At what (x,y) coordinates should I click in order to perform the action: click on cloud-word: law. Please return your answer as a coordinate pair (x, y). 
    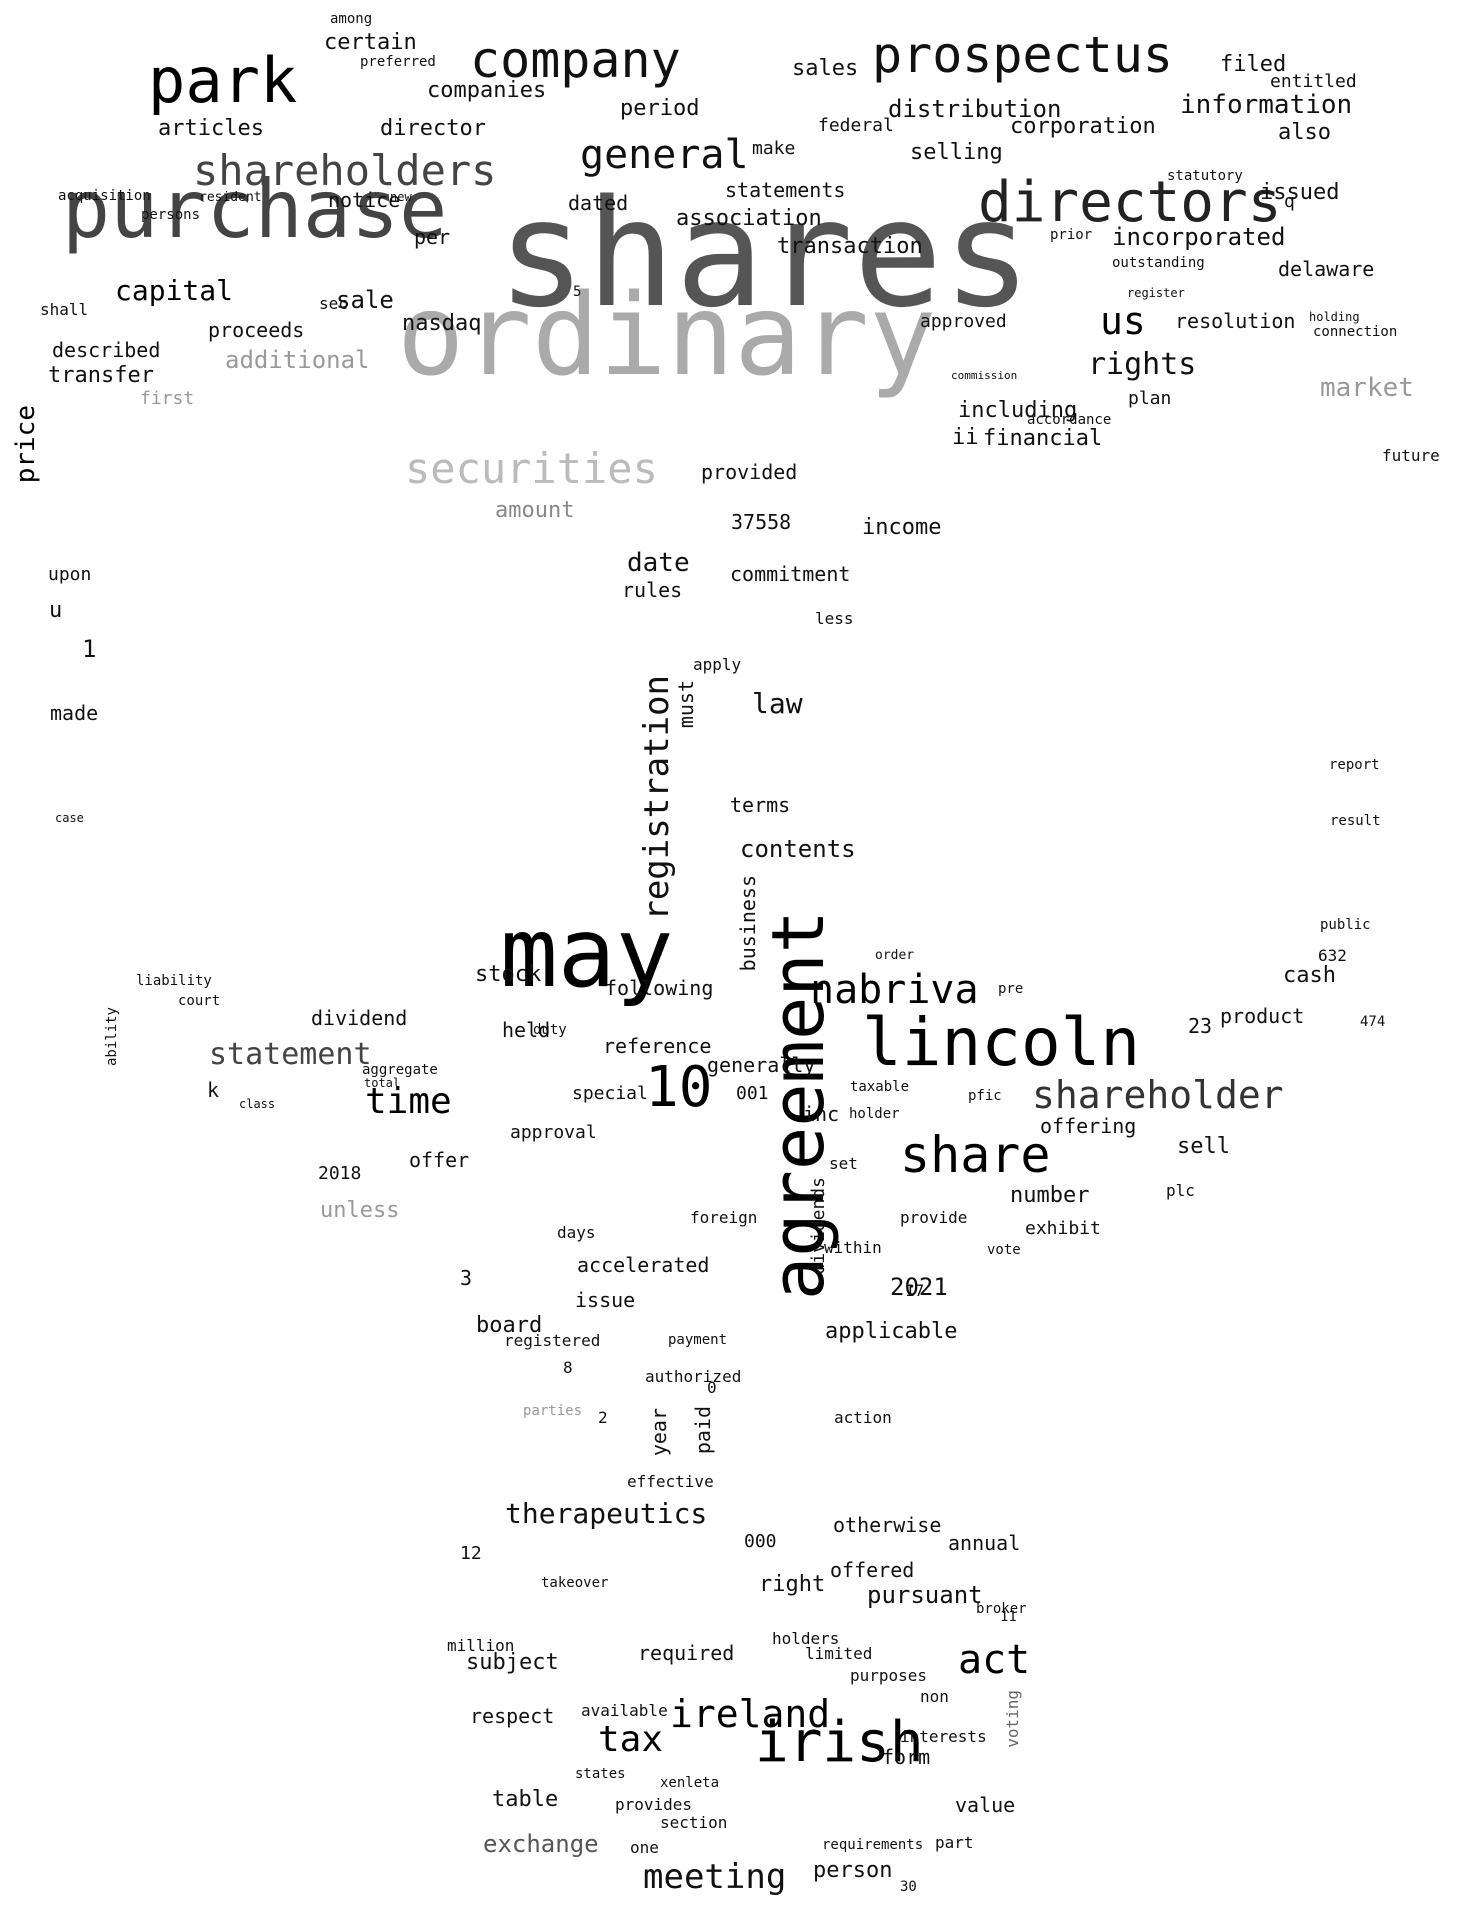
    Looking at the image, I should click on (777, 703).